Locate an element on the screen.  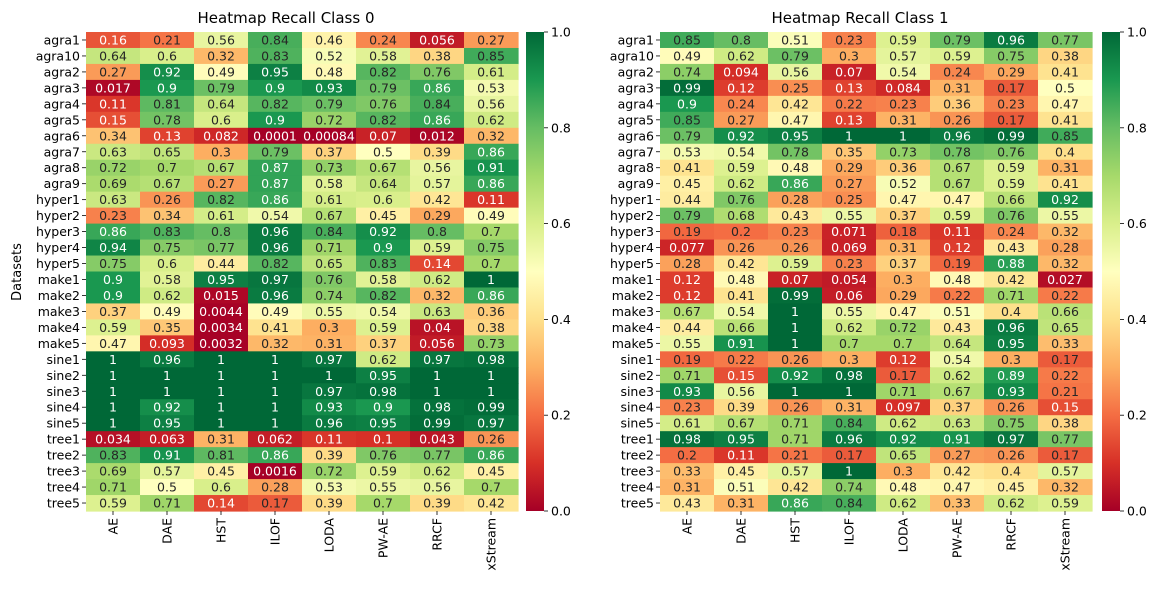
cell-value-label: 0.96 is located at coordinates (957, 135).